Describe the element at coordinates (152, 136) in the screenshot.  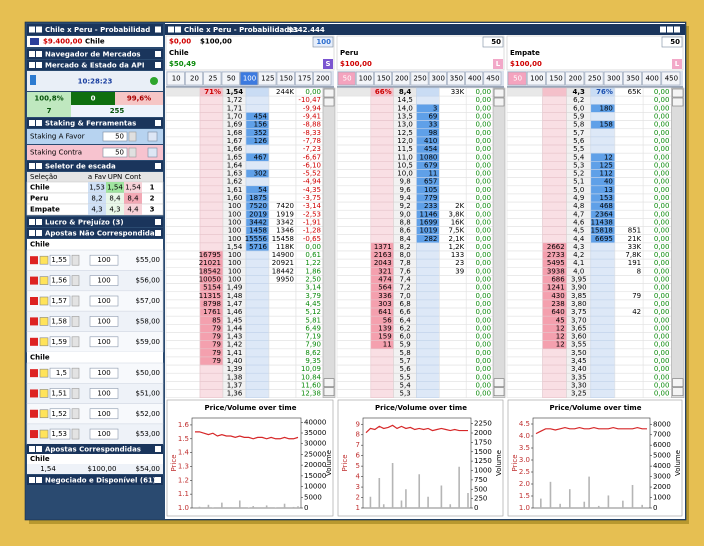
I see `button` at that location.